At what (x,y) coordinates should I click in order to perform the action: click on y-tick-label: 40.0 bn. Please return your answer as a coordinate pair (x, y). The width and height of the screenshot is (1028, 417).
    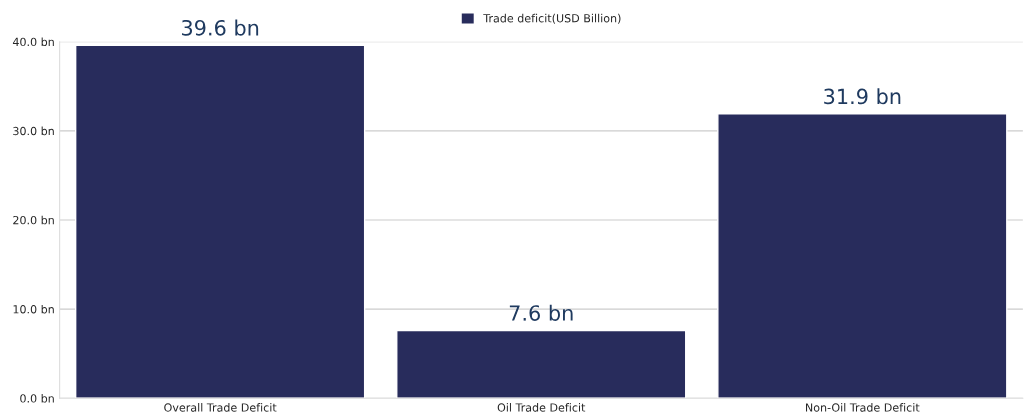
    Looking at the image, I should click on (33, 42).